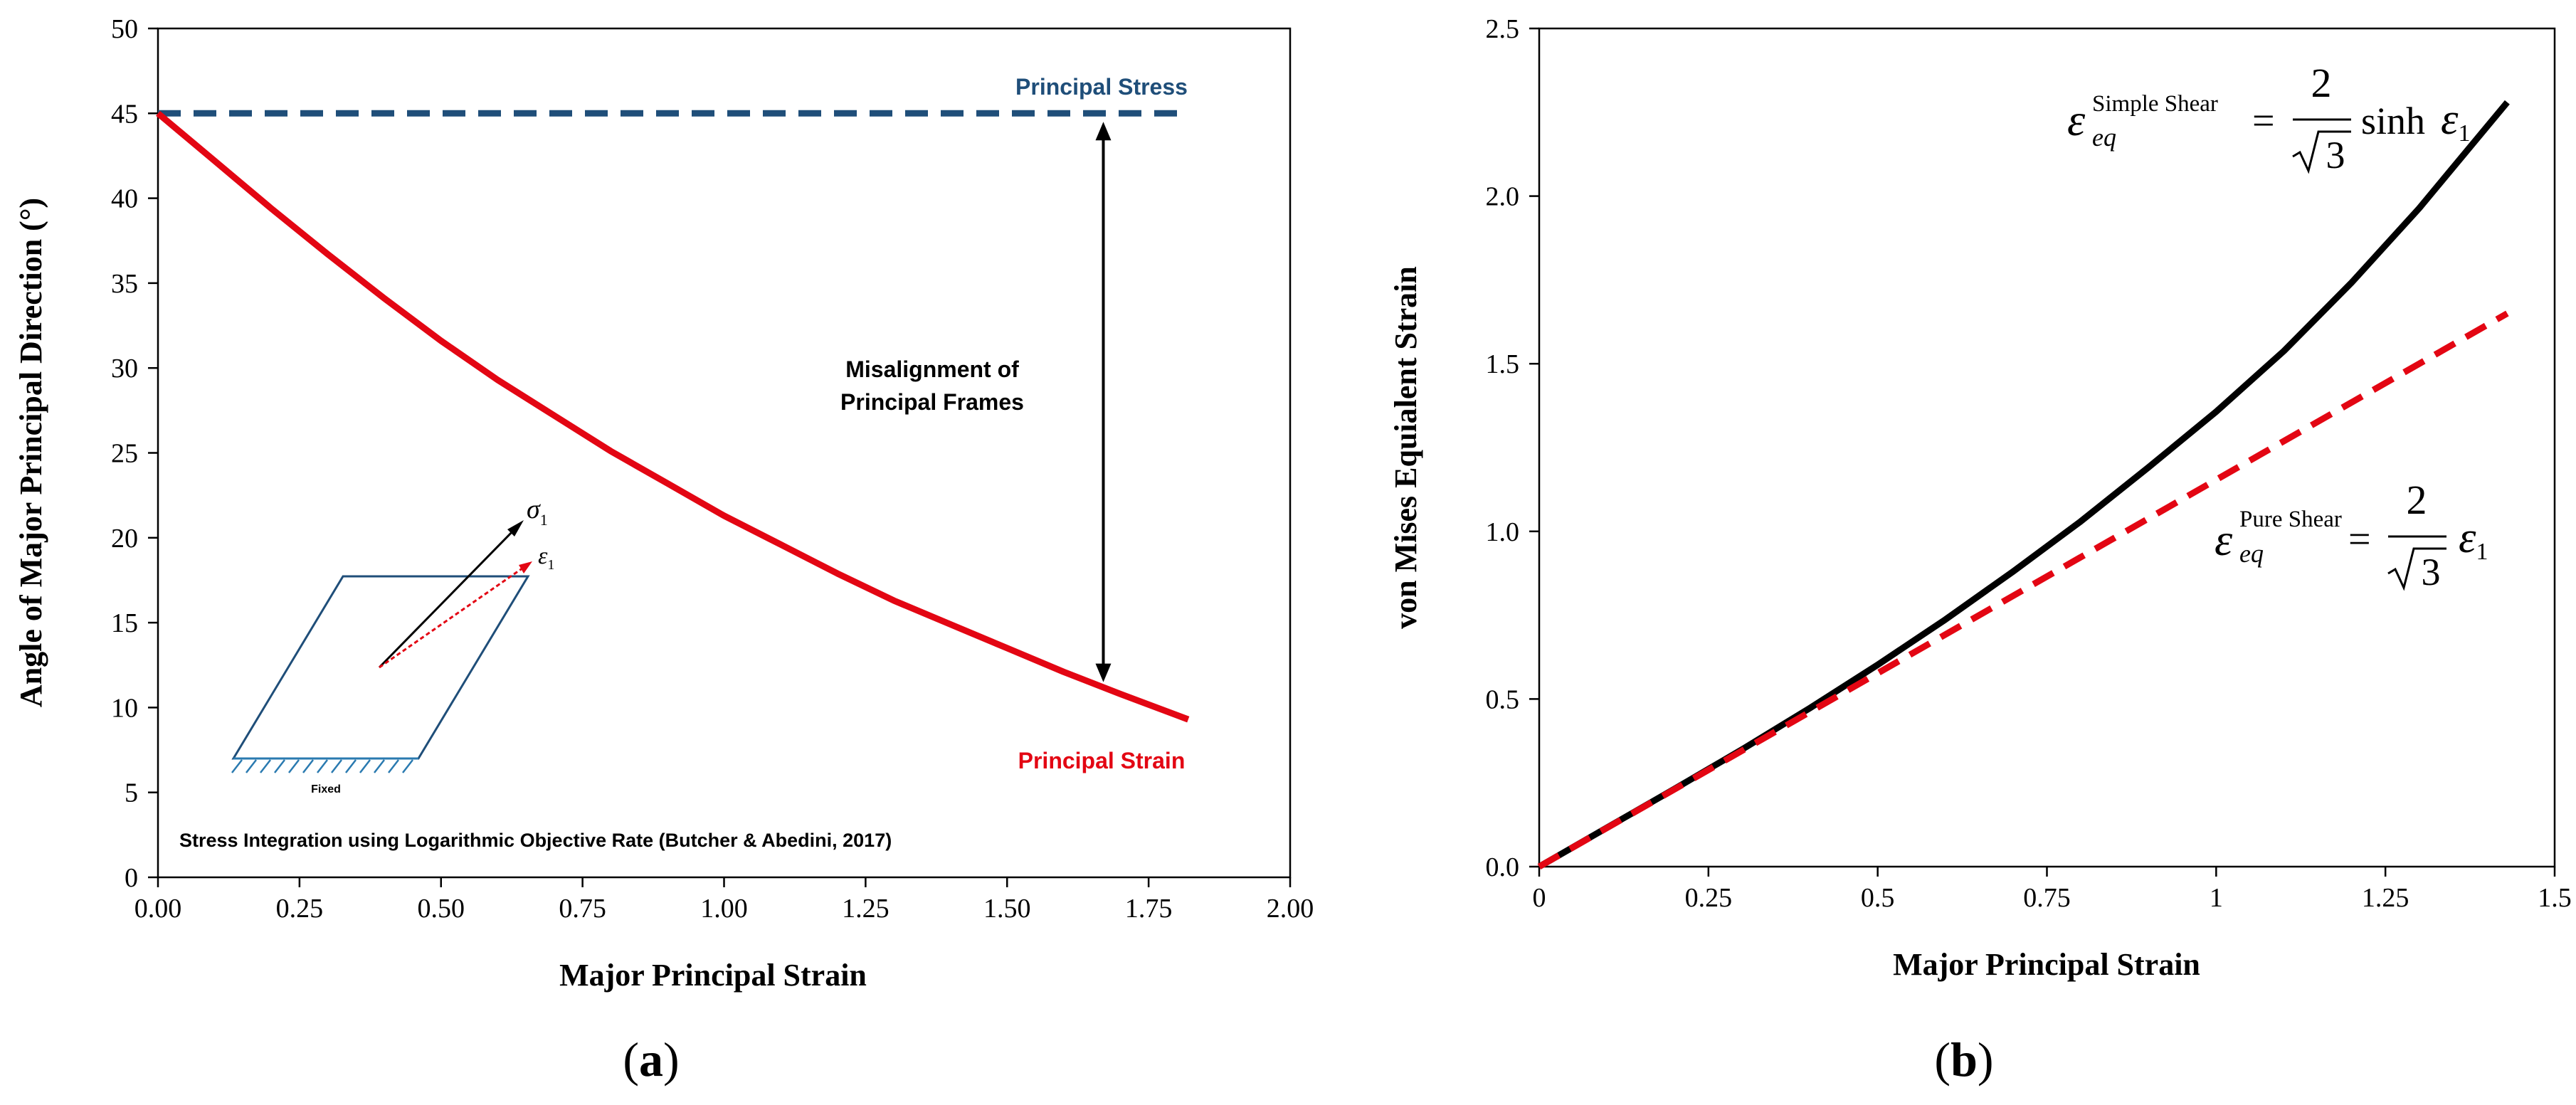  I want to click on pure-shear-equation: ε Pure Shear eq = 2 3 ε1, so click(2352, 535).